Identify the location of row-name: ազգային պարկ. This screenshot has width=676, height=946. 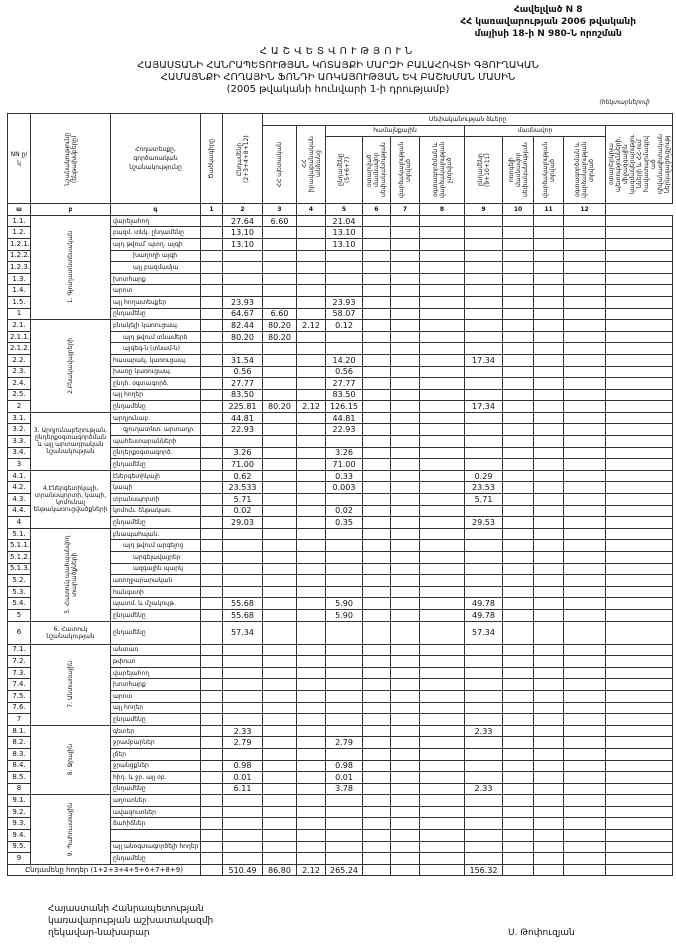
(155, 569).